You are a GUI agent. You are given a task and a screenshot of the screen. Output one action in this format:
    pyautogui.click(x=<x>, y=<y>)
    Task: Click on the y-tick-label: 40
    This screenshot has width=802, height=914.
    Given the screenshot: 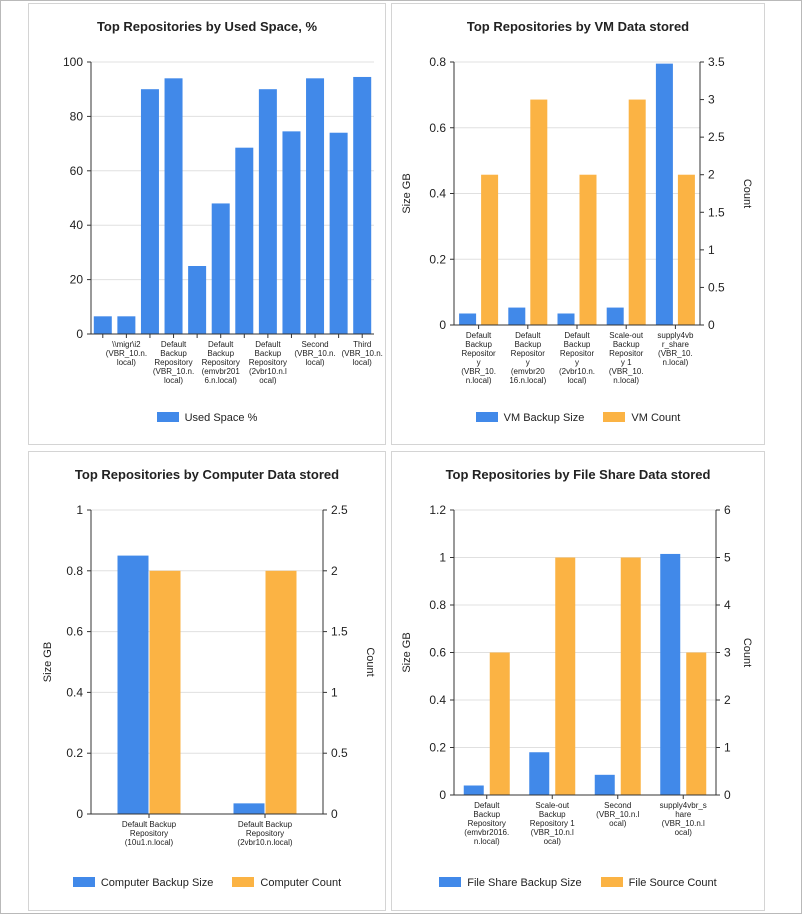 What is the action you would take?
    pyautogui.click(x=77, y=225)
    